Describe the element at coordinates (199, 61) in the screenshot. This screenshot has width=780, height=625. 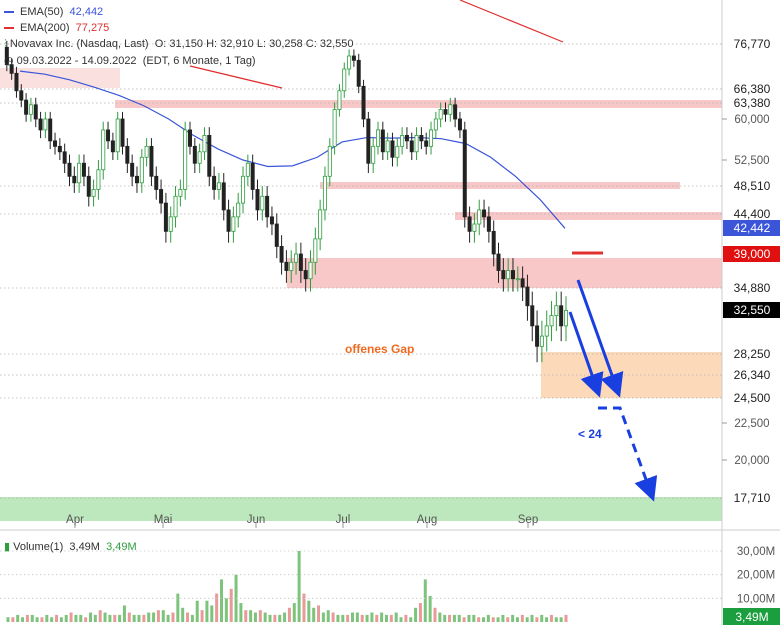
I see `range-meta: (EDT, 6 Monate, 1 Tag)` at that location.